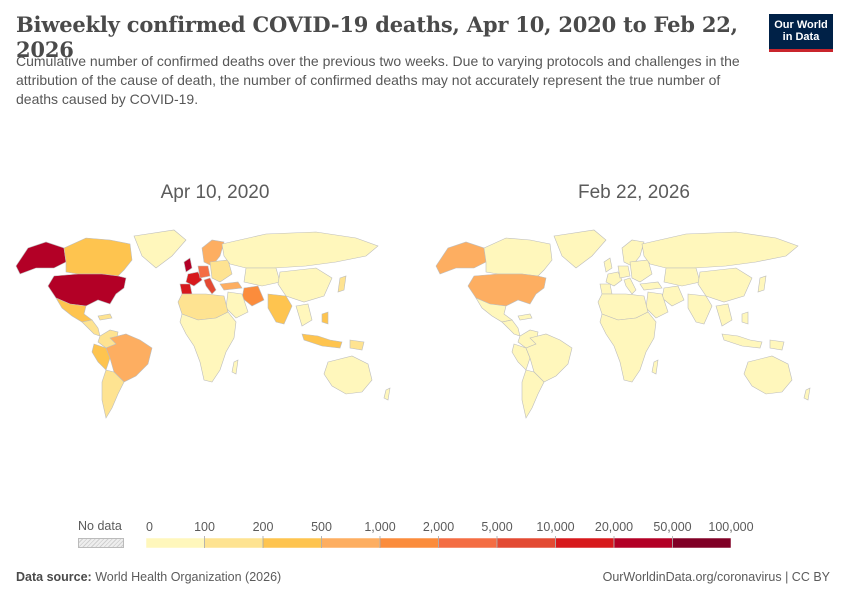 This screenshot has width=850, height=600. Describe the element at coordinates (215, 192) in the screenshot. I see `map-left-date: Apr 10, 2020` at that location.